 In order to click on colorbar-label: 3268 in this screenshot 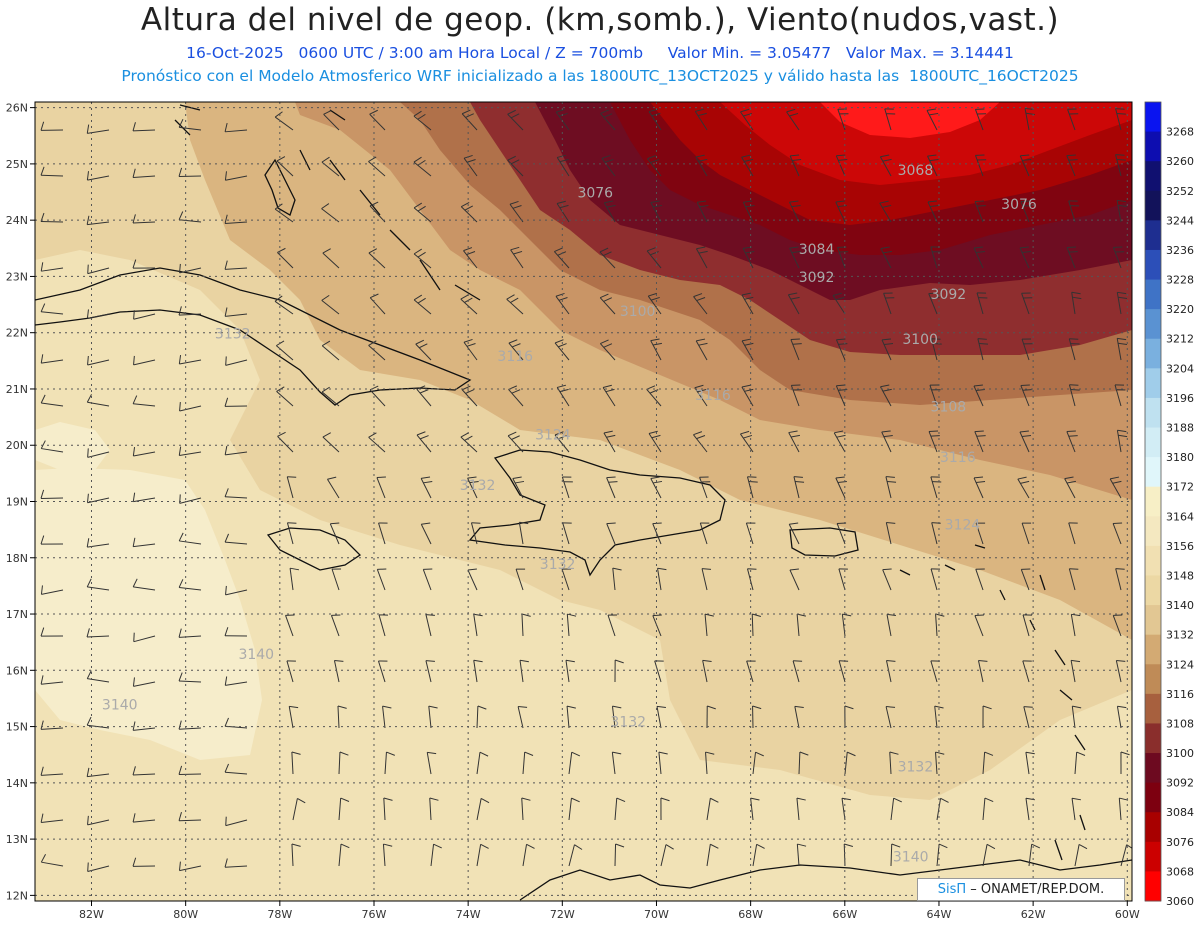, I will do `click(1180, 132)`.